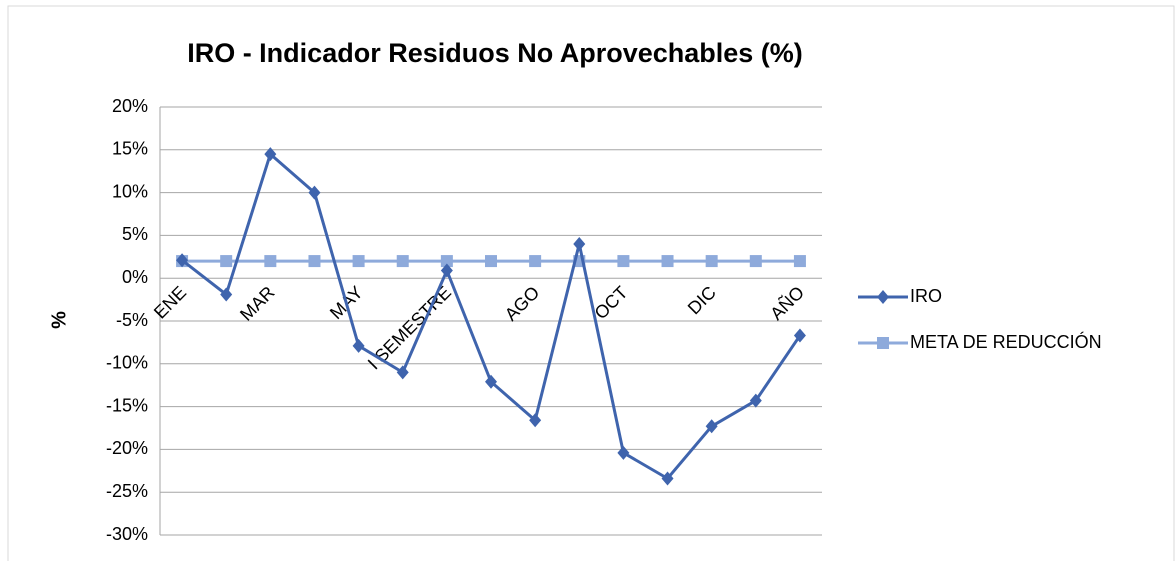  I want to click on y-tick-label: -30%, so click(127, 534).